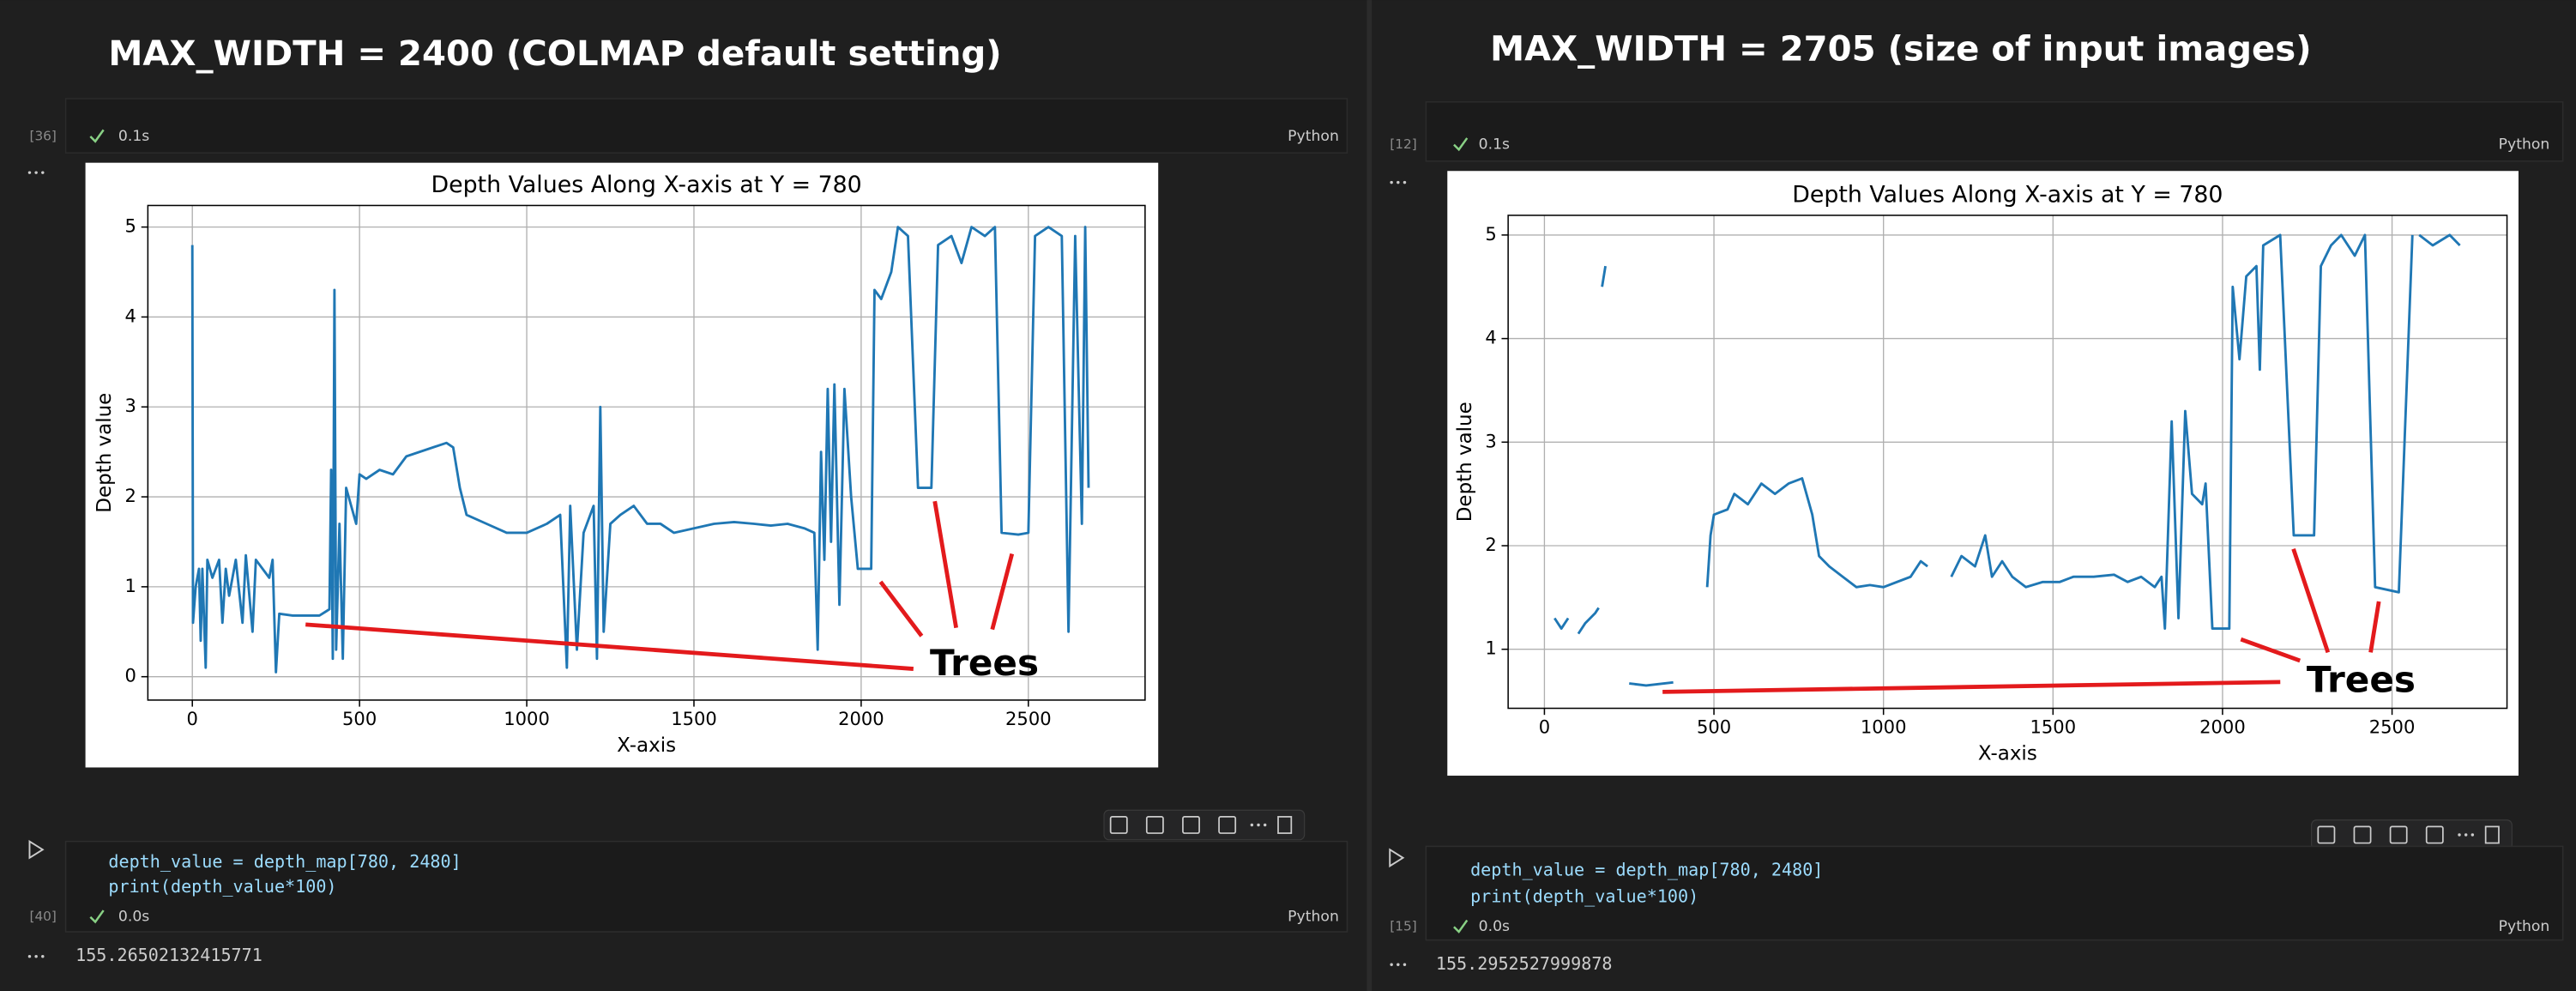 This screenshot has height=991, width=2576. I want to click on y-tick-label: 2, so click(1490, 545).